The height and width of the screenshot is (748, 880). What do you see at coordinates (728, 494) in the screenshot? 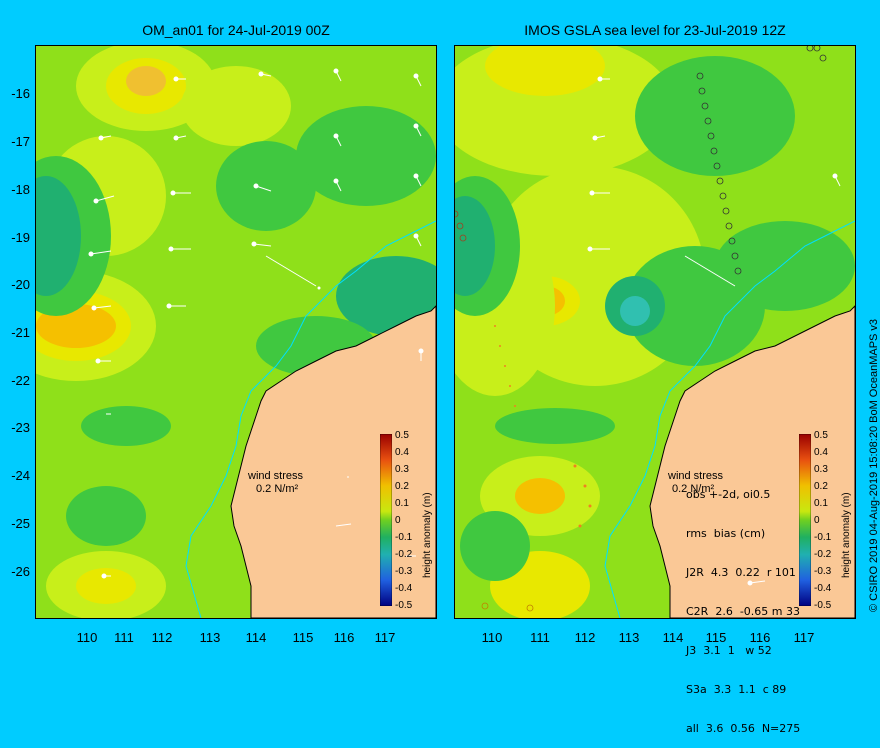
I see `stats-line1: obs +-2d, oi0.5` at bounding box center [728, 494].